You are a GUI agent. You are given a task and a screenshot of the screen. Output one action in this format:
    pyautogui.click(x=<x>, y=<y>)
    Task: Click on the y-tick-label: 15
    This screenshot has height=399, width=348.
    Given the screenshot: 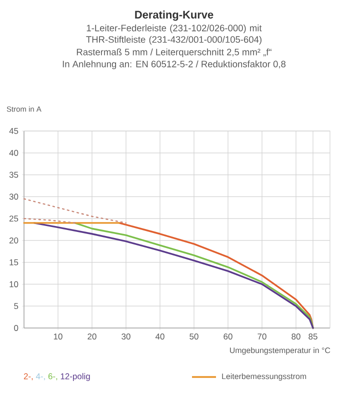 What is the action you would take?
    pyautogui.click(x=14, y=262)
    